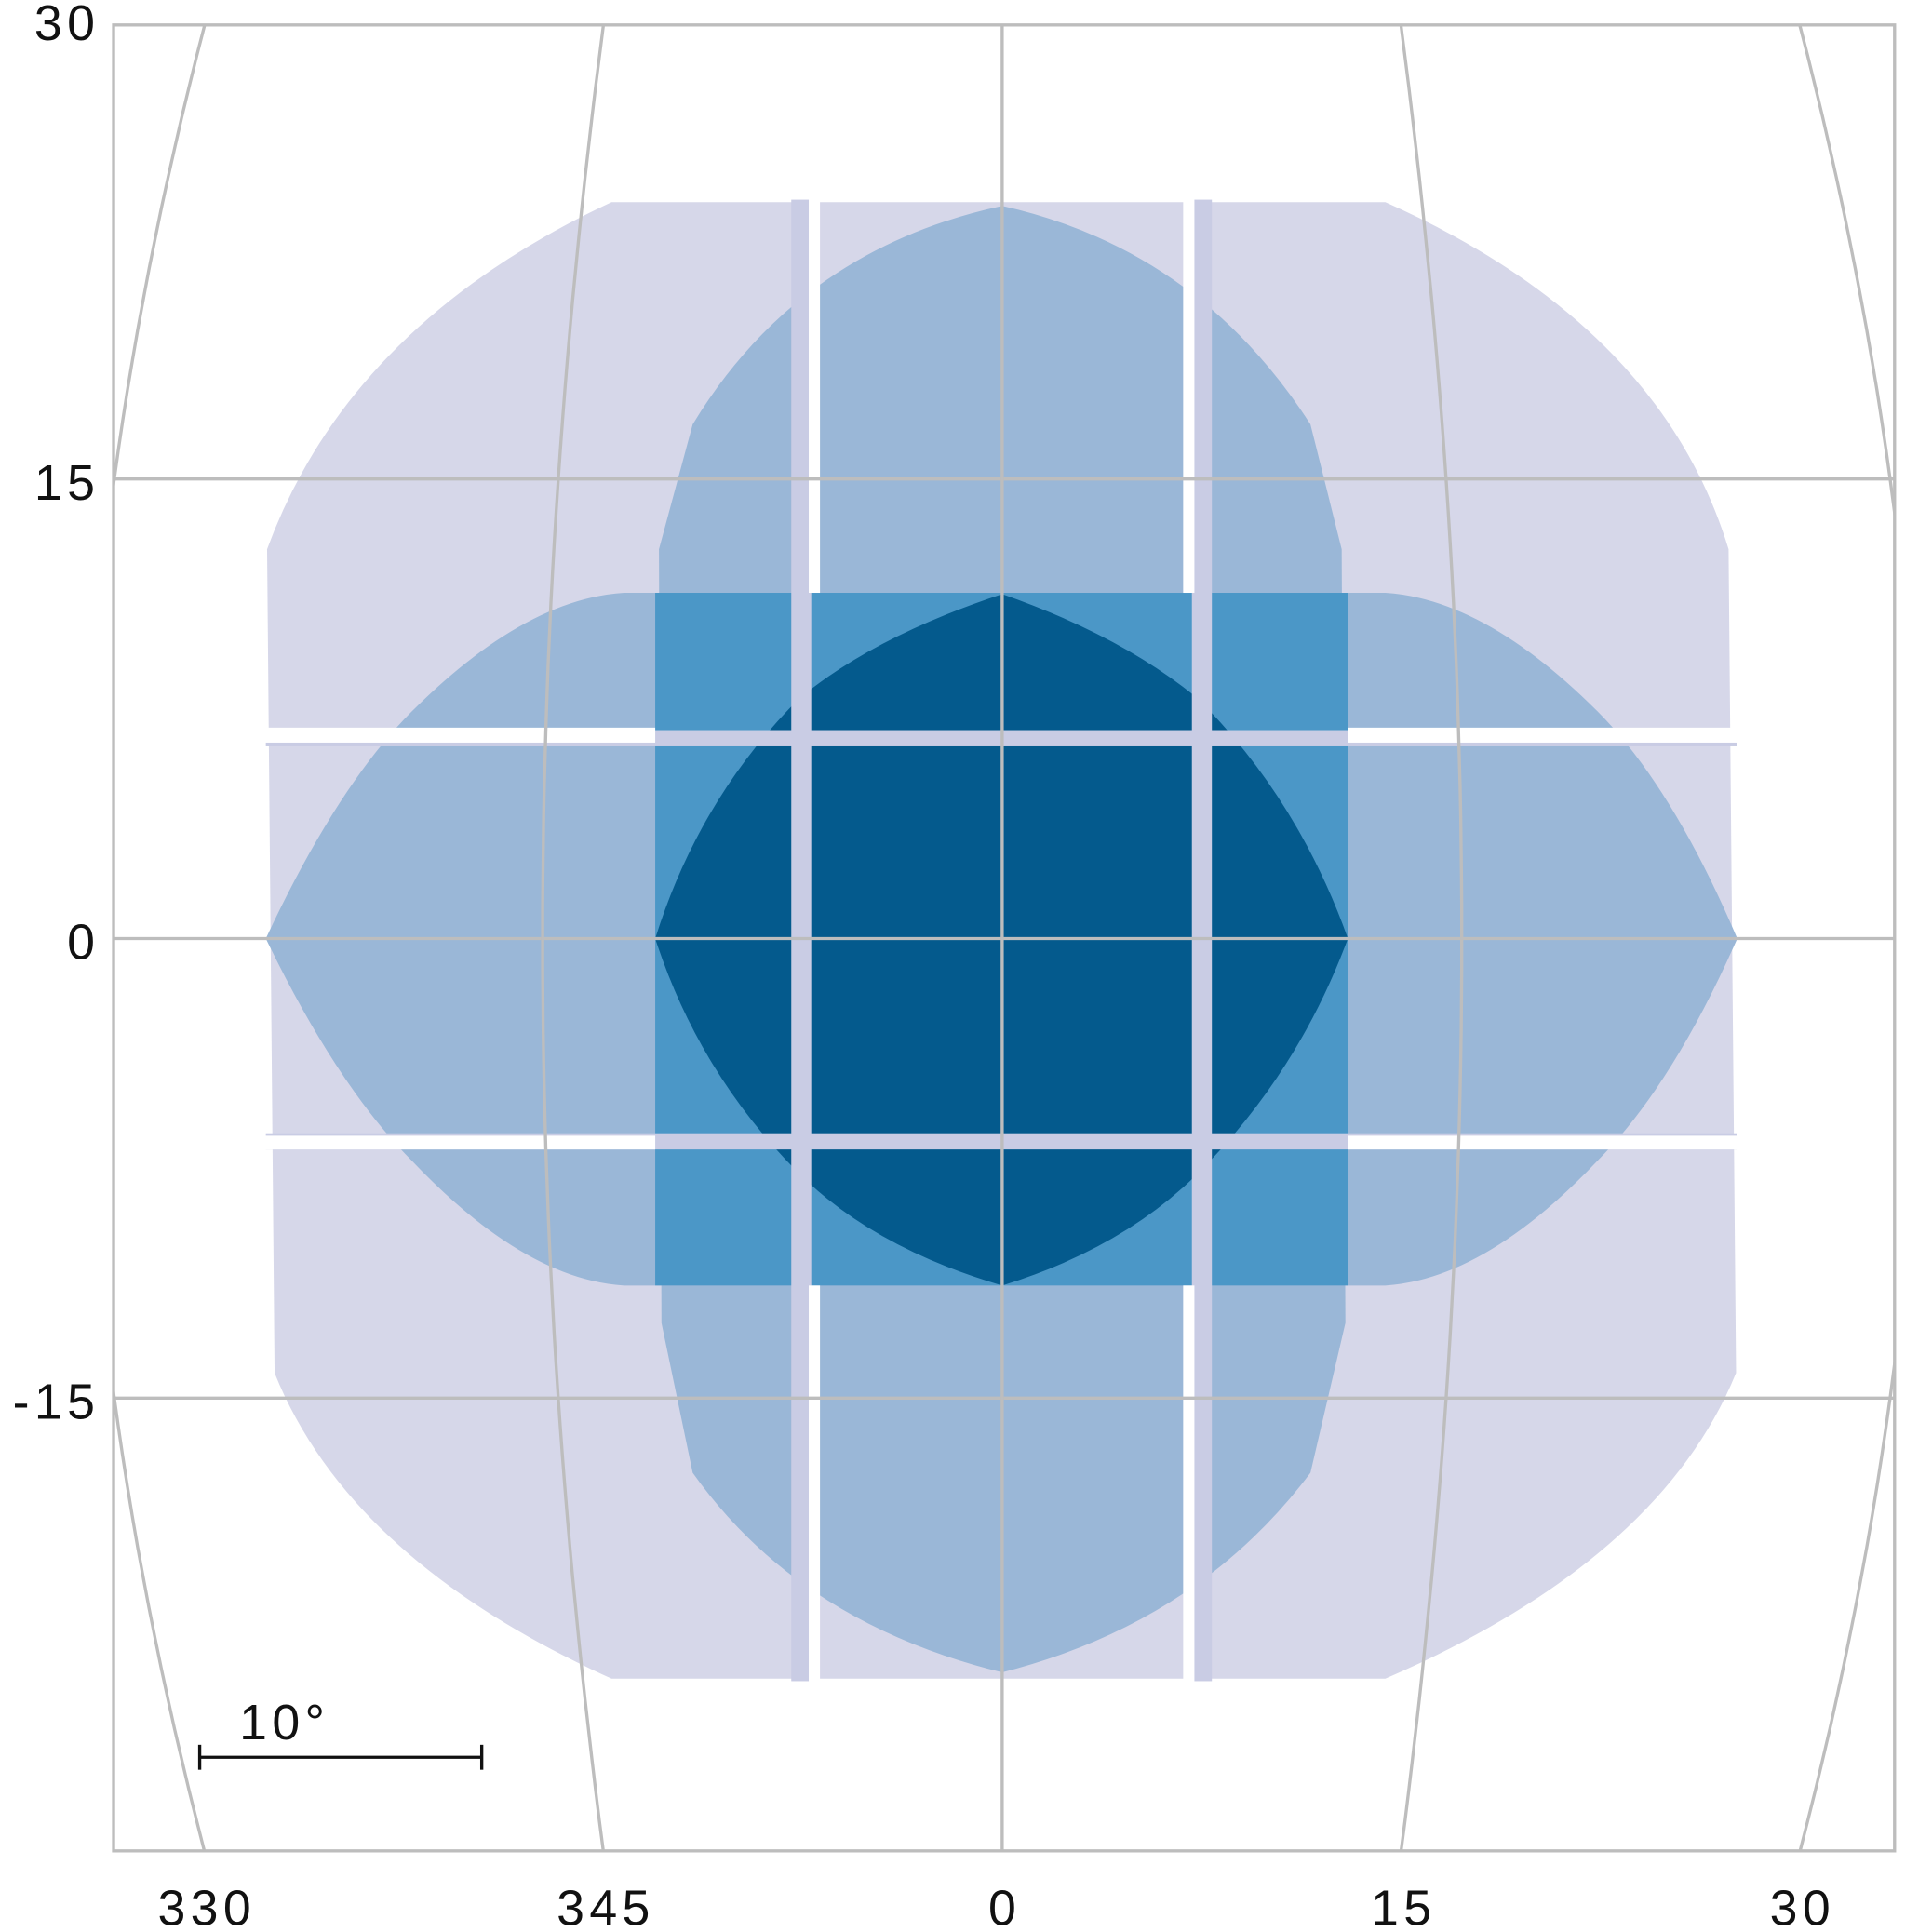  What do you see at coordinates (83, 943) in the screenshot?
I see `lat-label: 0` at bounding box center [83, 943].